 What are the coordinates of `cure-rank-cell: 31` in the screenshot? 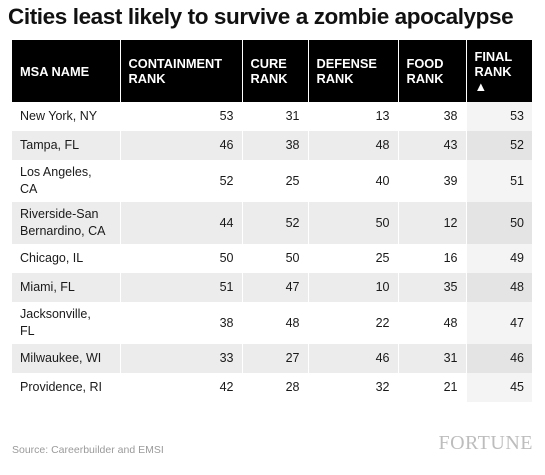 It's located at (275, 116).